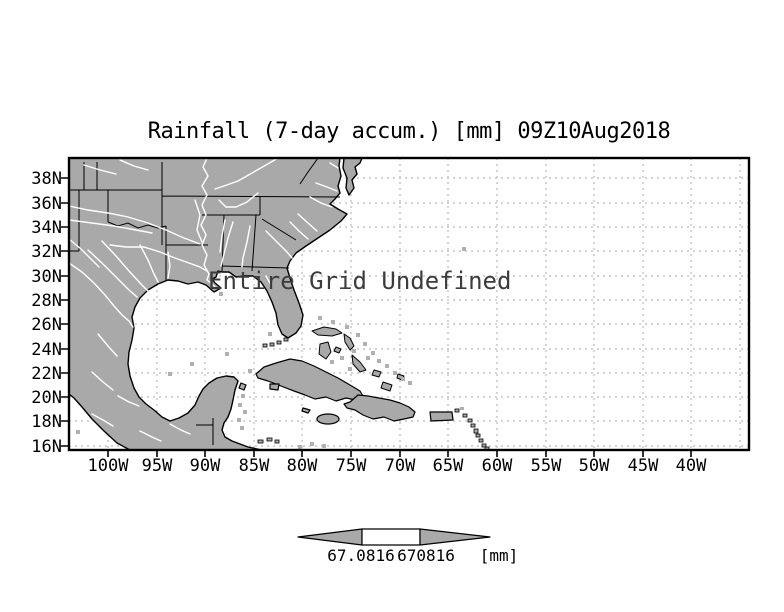 This screenshot has height=612, width=784. What do you see at coordinates (46, 228) in the screenshot?
I see `lat-label-34n: 34N` at bounding box center [46, 228].